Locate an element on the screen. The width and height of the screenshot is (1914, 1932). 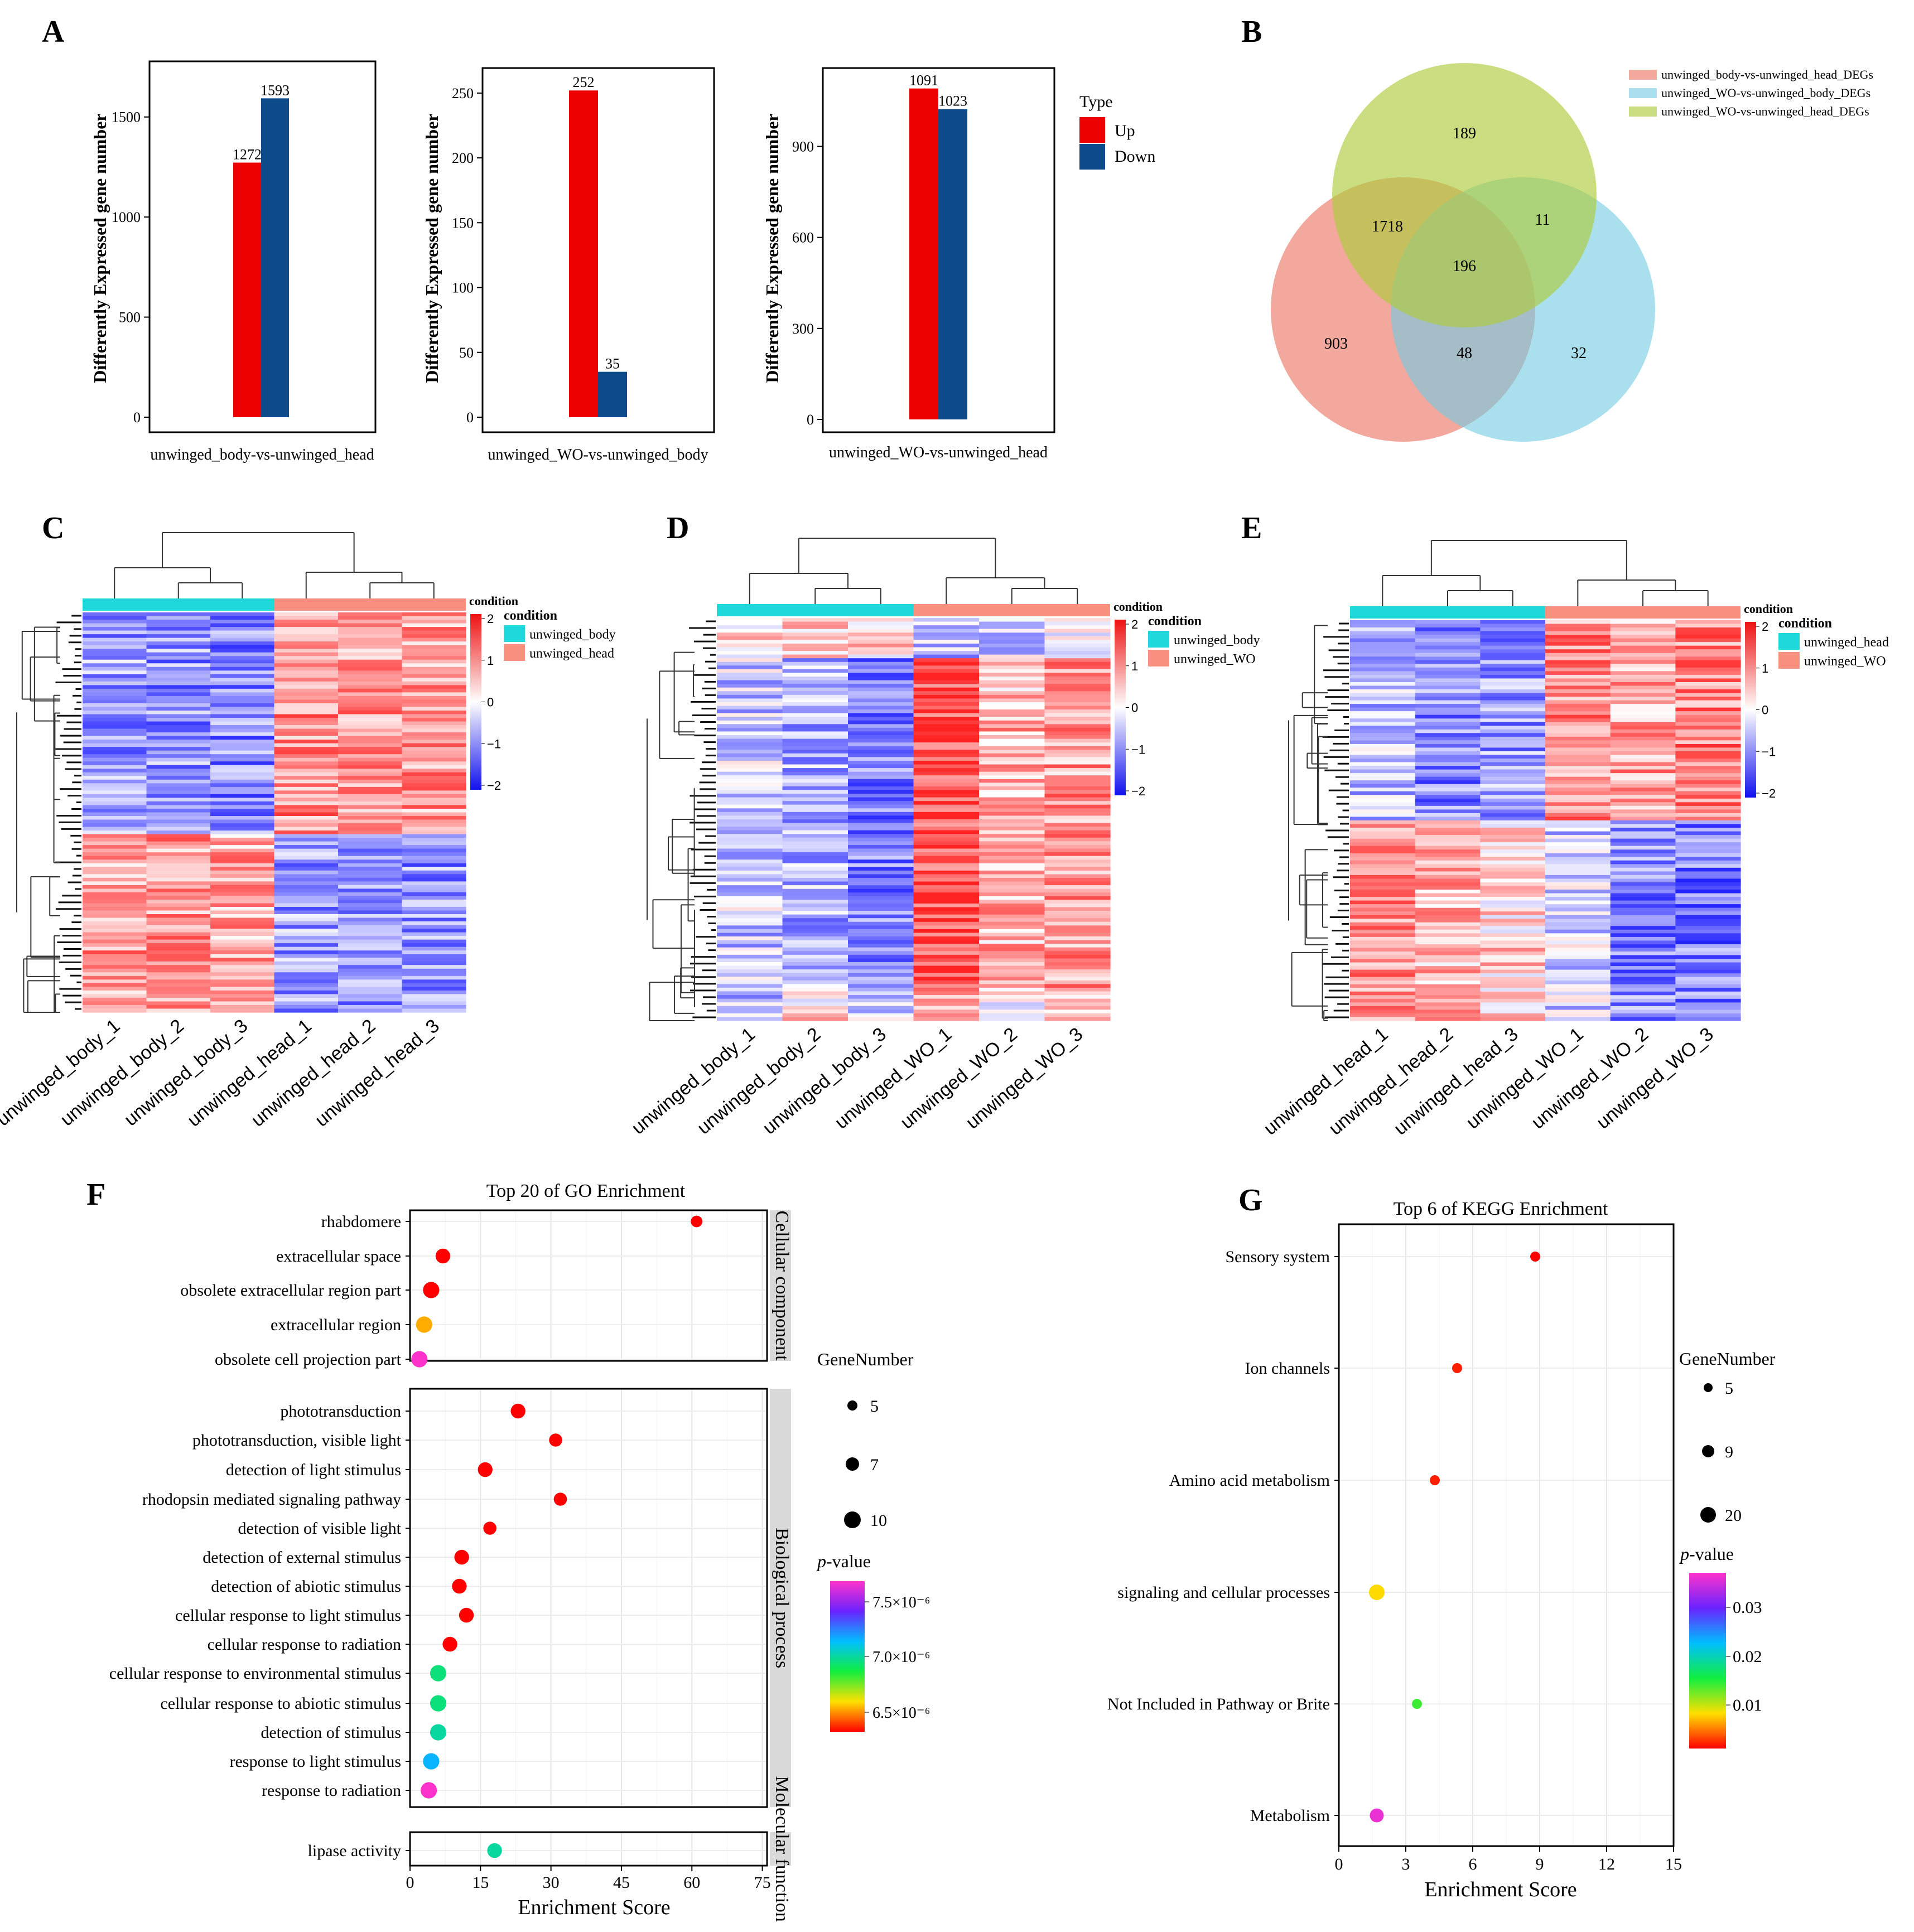
size-legend-label: 10 is located at coordinates (878, 1520).